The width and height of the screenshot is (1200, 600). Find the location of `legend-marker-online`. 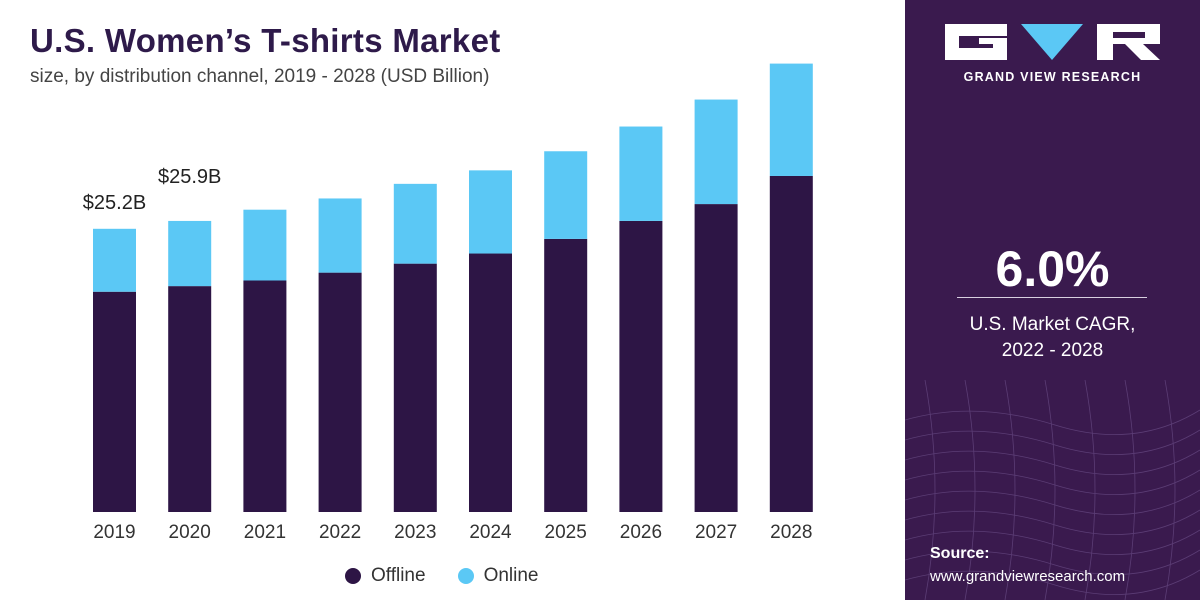

legend-marker-online is located at coordinates (465, 576).